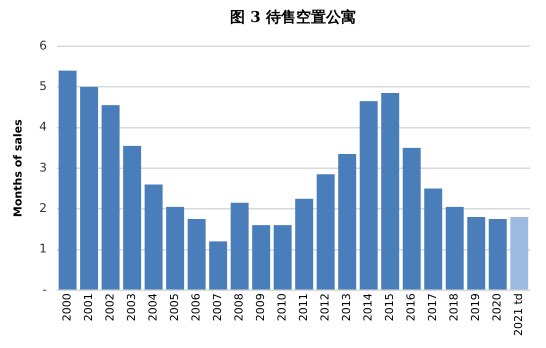 This screenshot has width=546, height=348. Describe the element at coordinates (454, 307) in the screenshot. I see `x-tick-label: 2018` at that location.